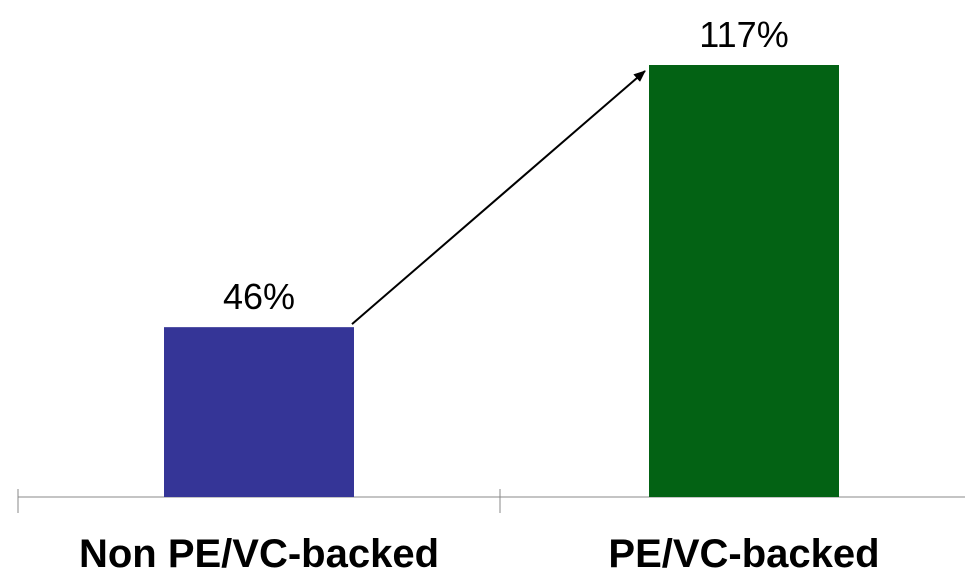 The image size is (967, 571). What do you see at coordinates (744, 281) in the screenshot?
I see `bar-pe-vc-backed` at bounding box center [744, 281].